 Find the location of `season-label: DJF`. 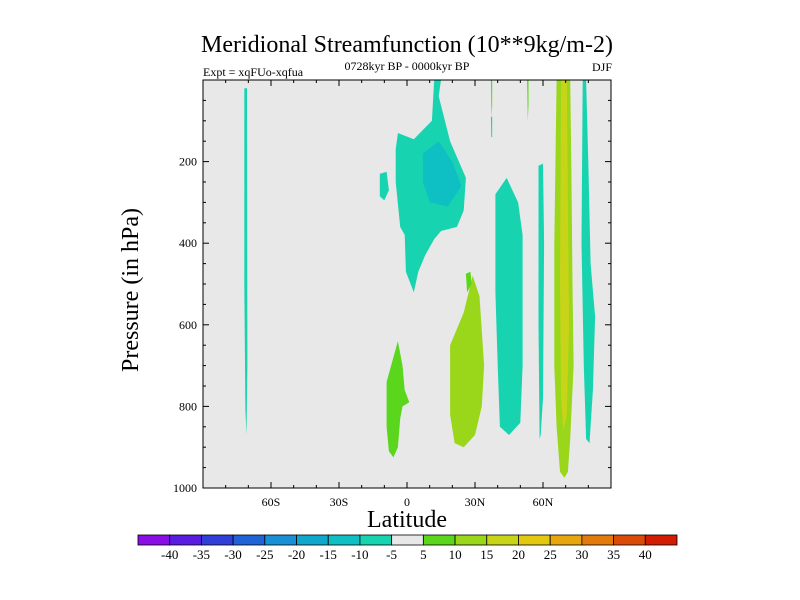

season-label: DJF is located at coordinates (602, 67).